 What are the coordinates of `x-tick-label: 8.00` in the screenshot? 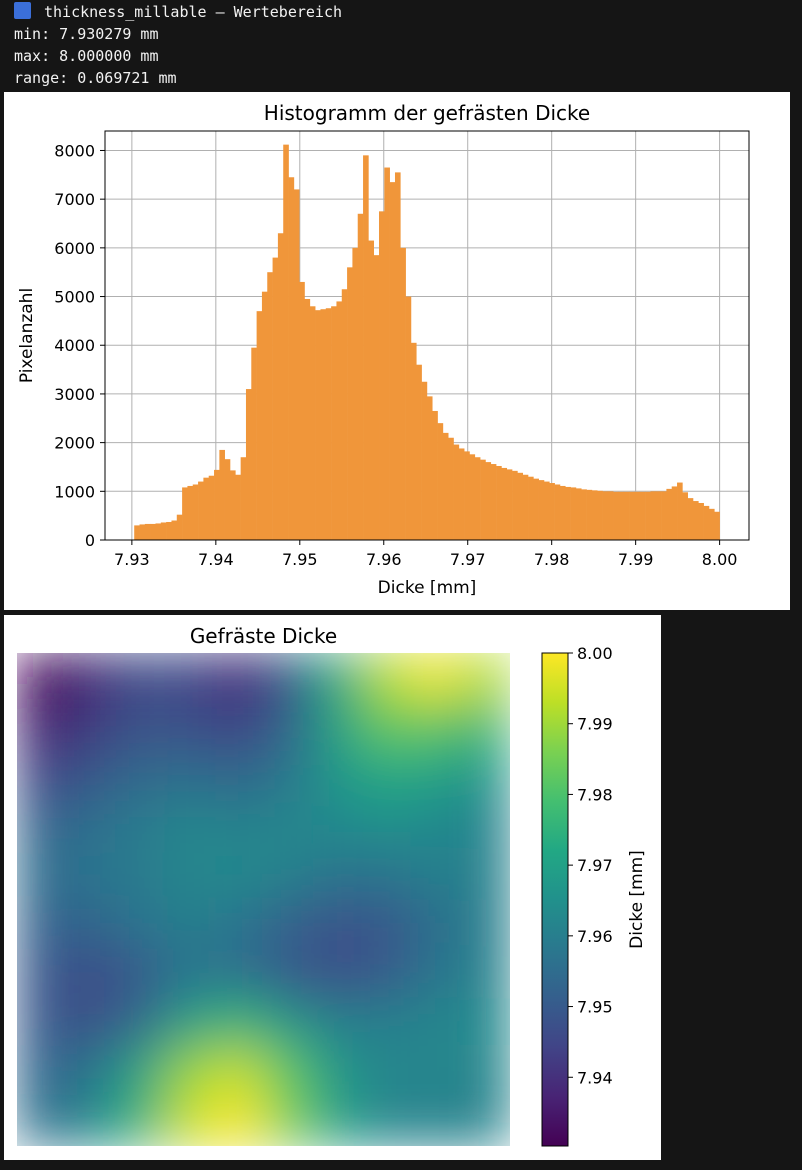 It's located at (720, 559).